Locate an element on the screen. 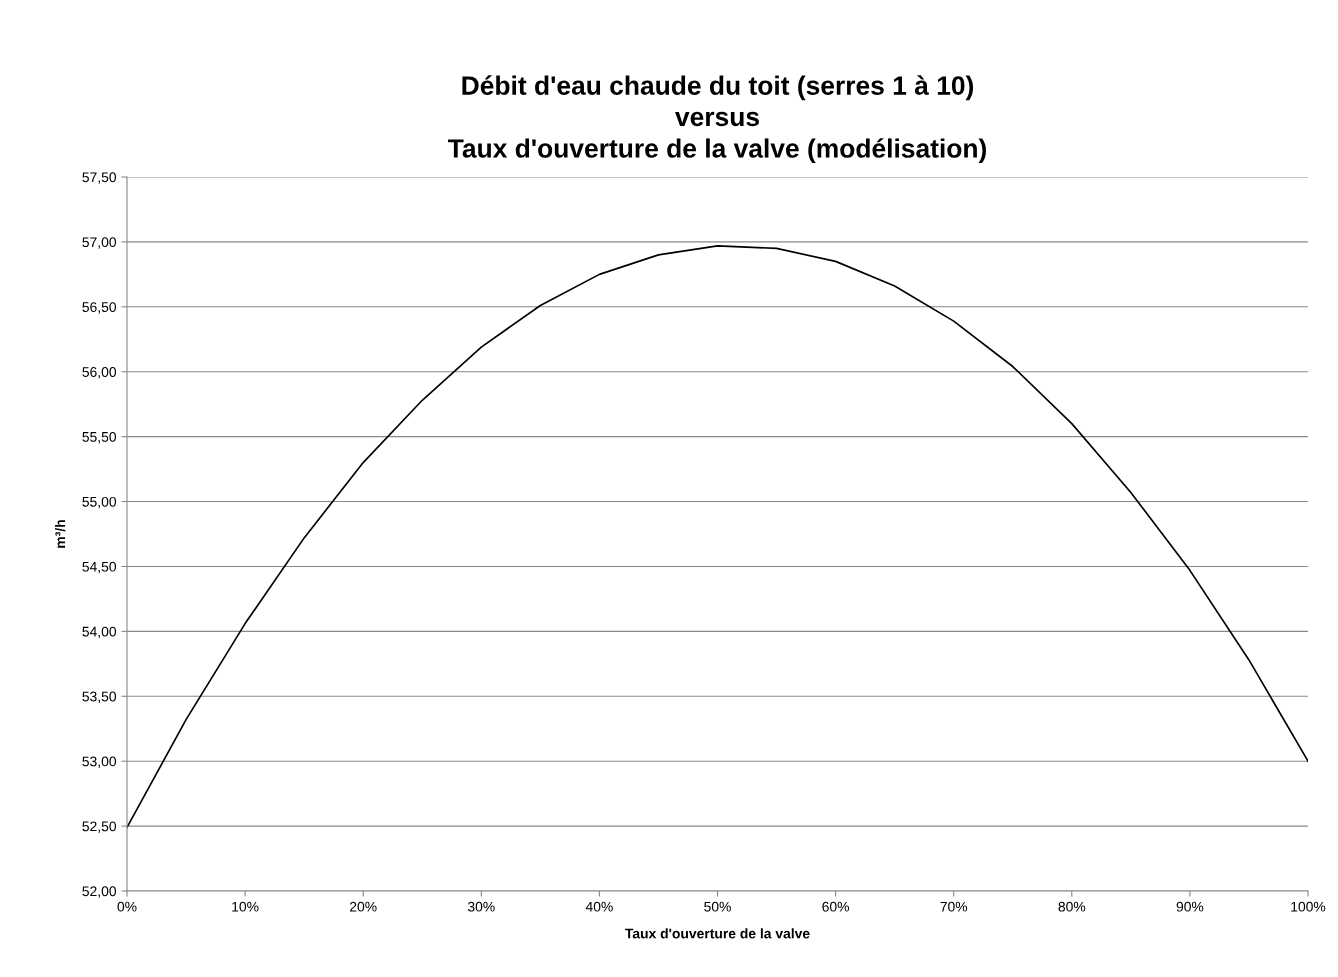 This screenshot has height=977, width=1338. x-tick-label: 0% is located at coordinates (127, 906).